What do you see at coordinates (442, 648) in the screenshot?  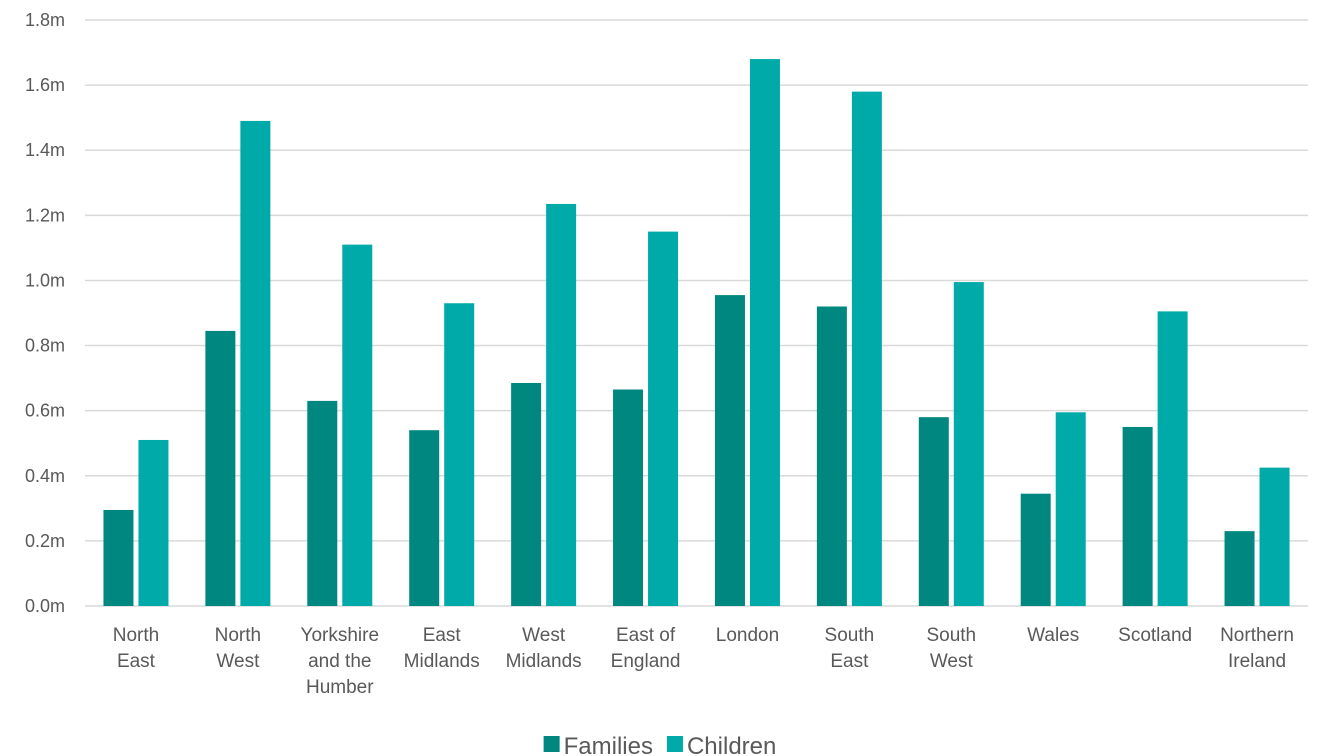 I see `x-category-label: East Midlands` at bounding box center [442, 648].